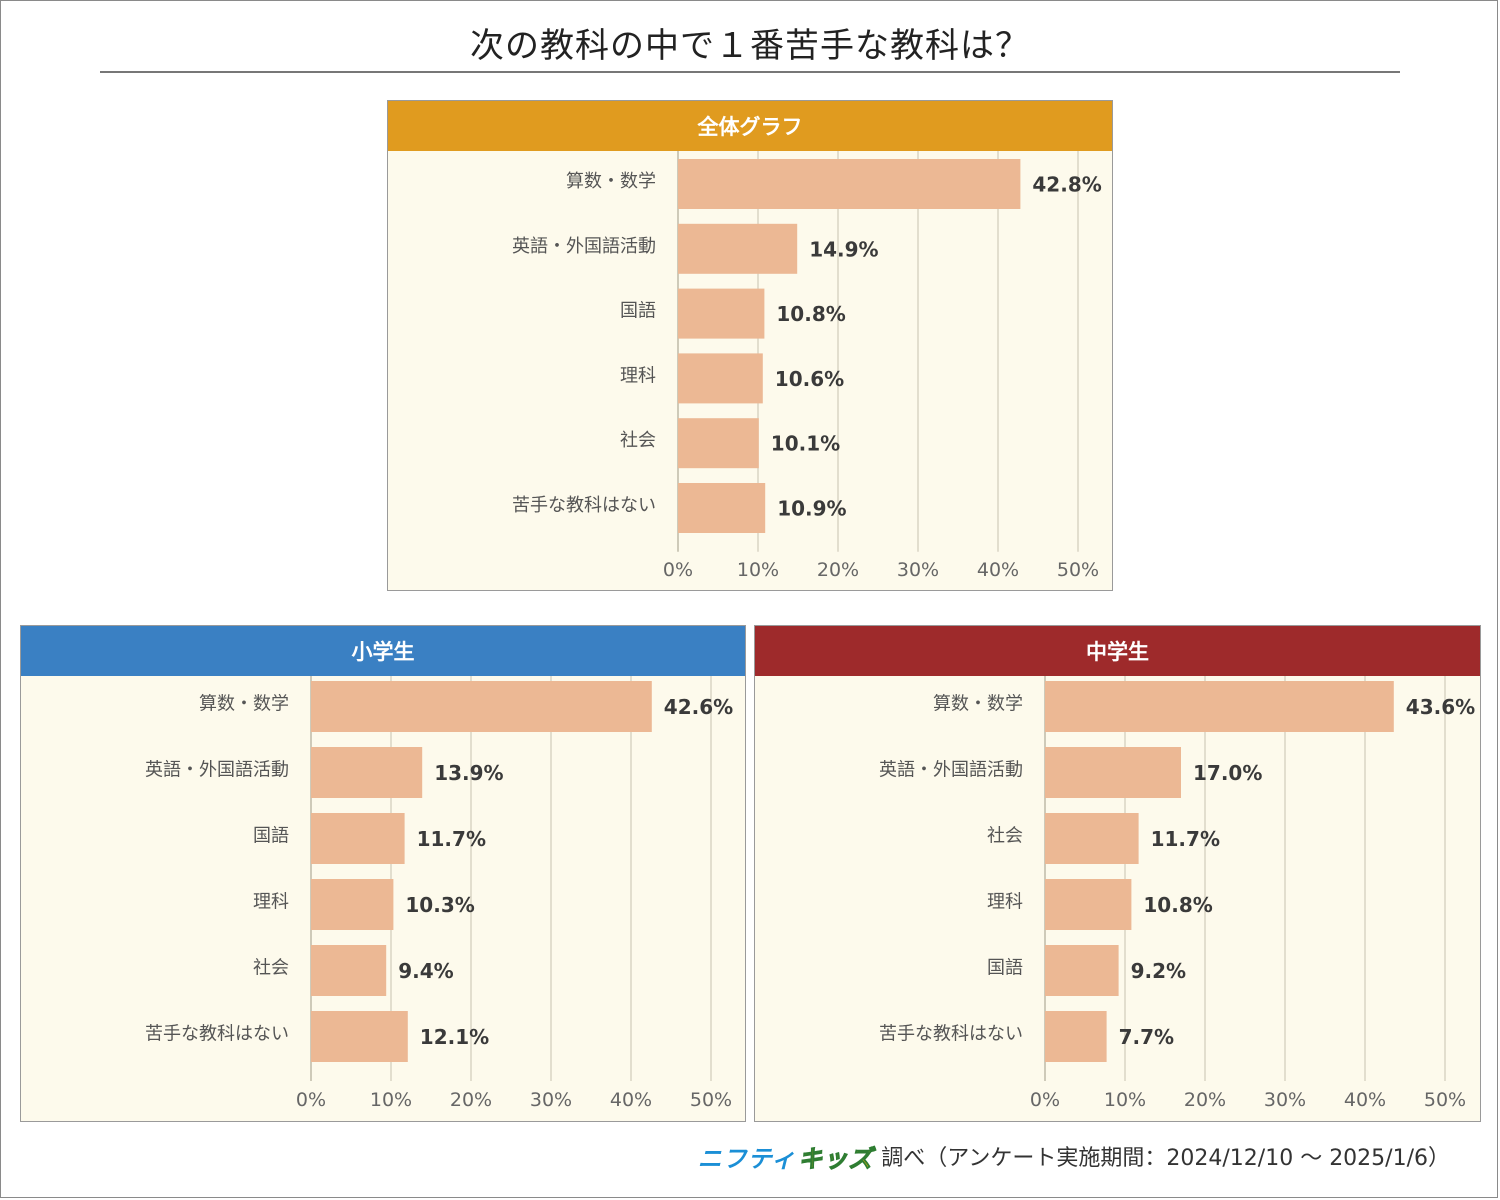  Describe the element at coordinates (1285, 1100) in the screenshot. I see `tick-label-junior-3: 30%` at that location.